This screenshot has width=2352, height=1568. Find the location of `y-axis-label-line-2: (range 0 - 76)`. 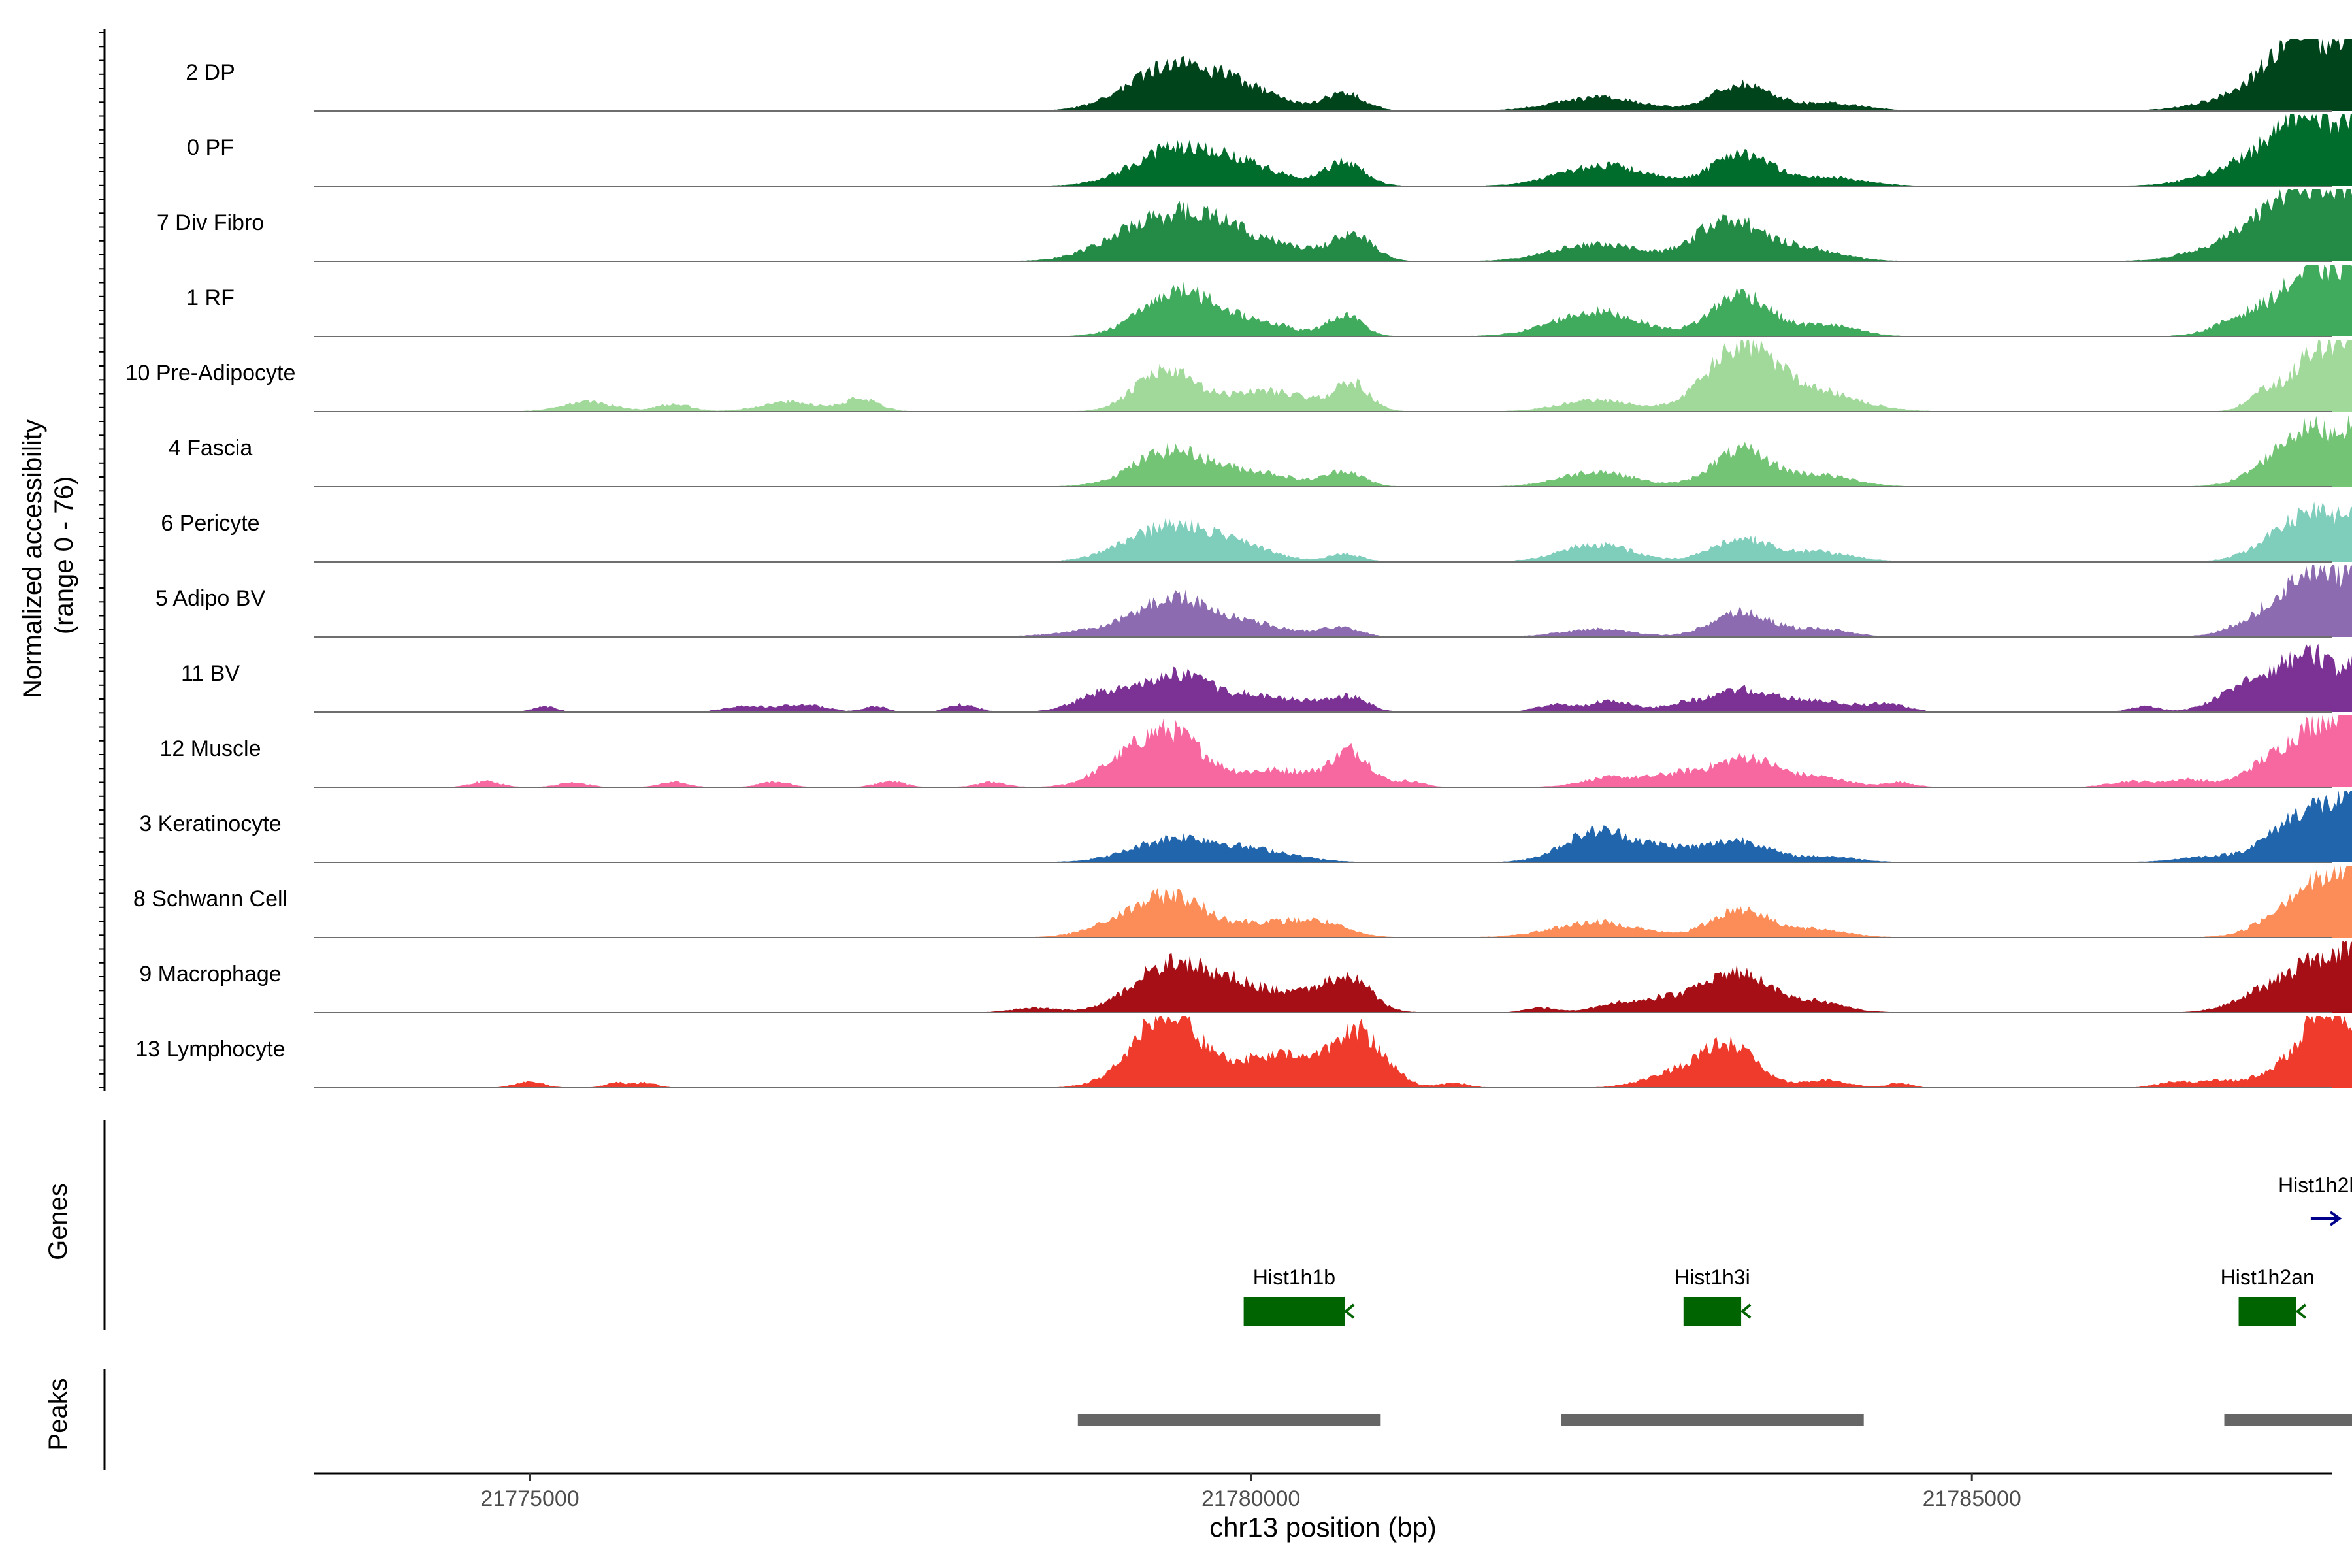

y-axis-label-line-2: (range 0 - 76) is located at coordinates (64, 555).